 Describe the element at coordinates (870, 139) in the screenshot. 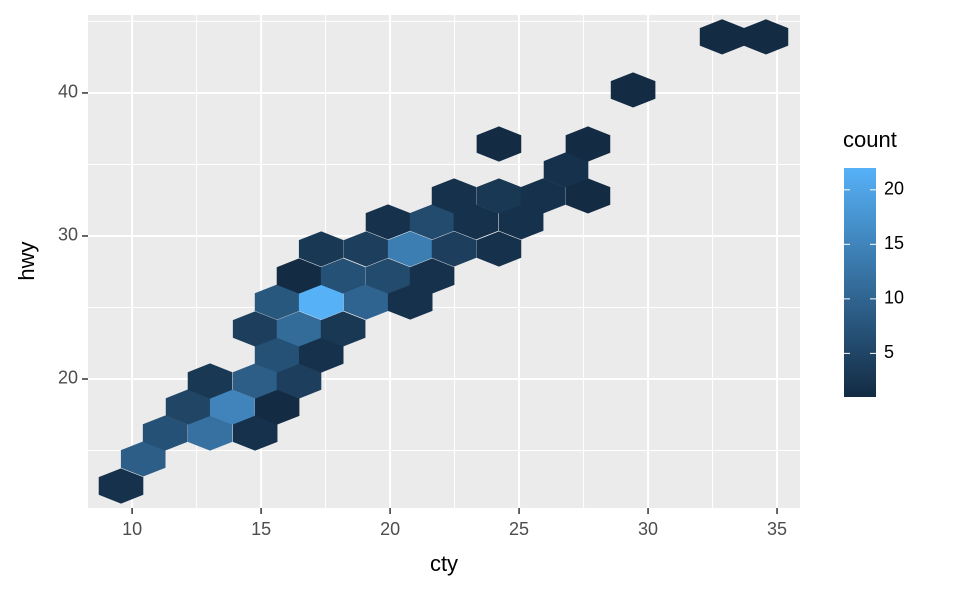

I see `legend-title: count` at that location.